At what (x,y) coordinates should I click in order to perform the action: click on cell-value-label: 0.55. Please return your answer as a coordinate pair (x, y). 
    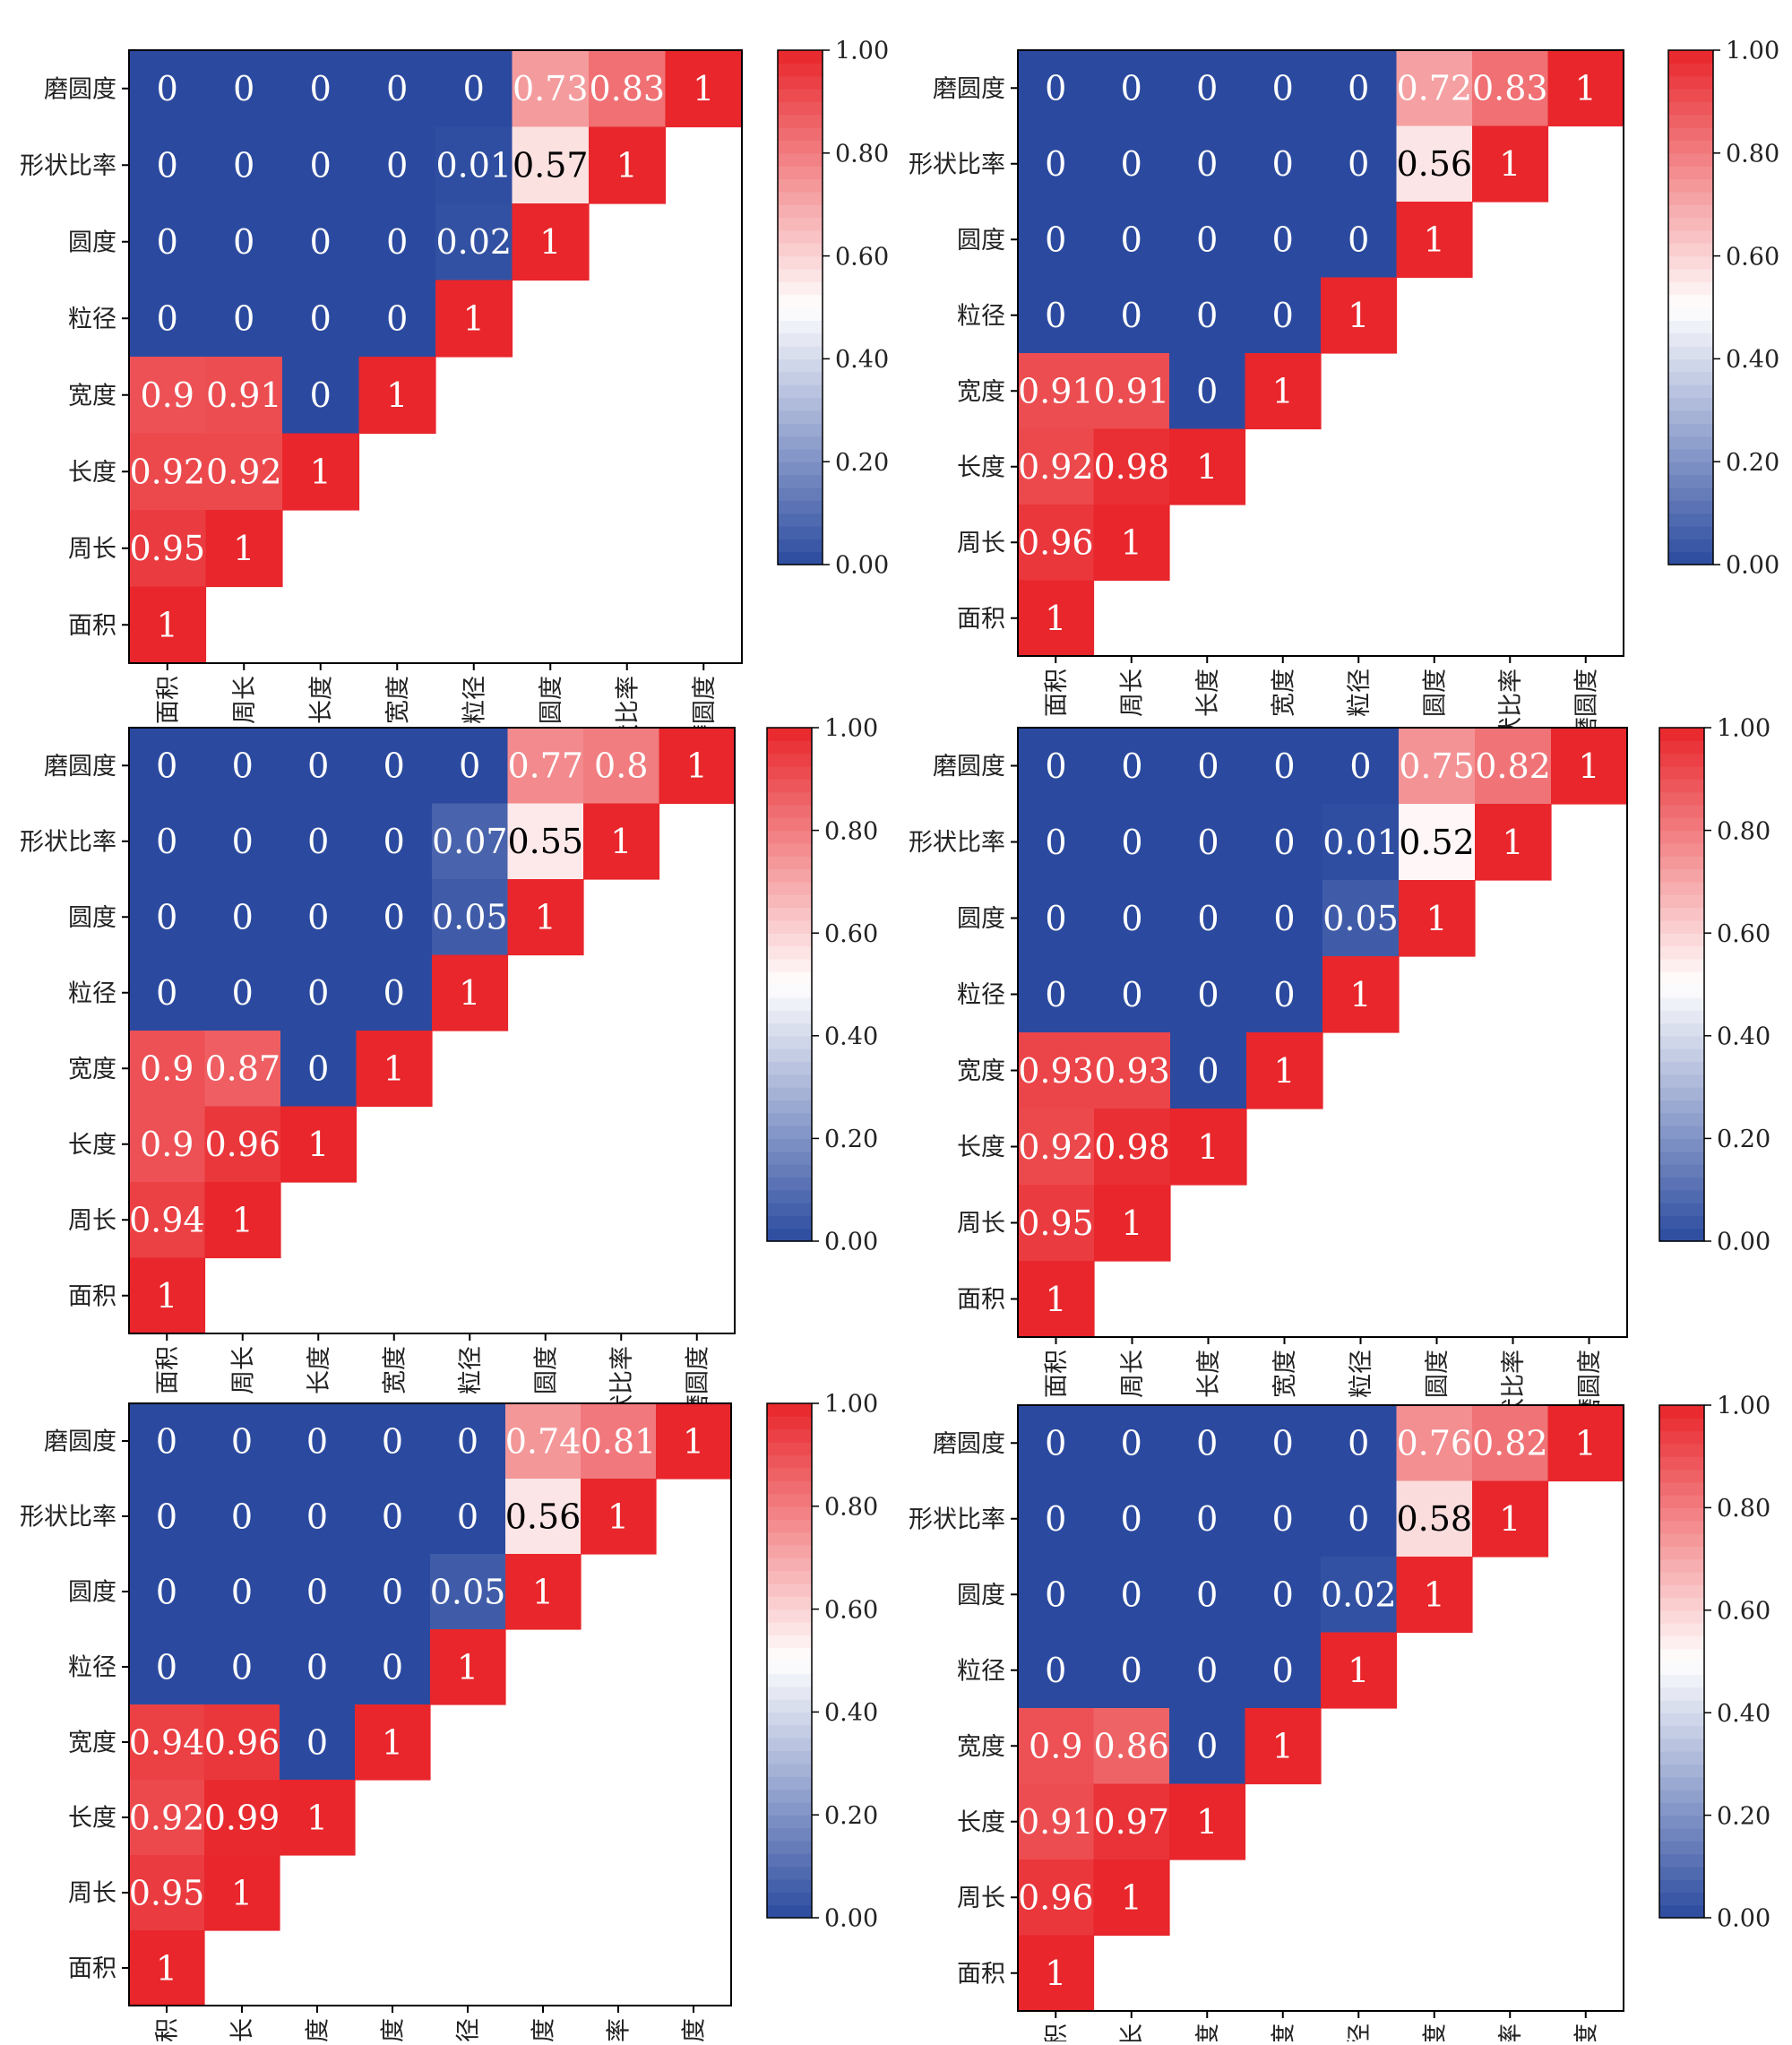
    Looking at the image, I should click on (545, 841).